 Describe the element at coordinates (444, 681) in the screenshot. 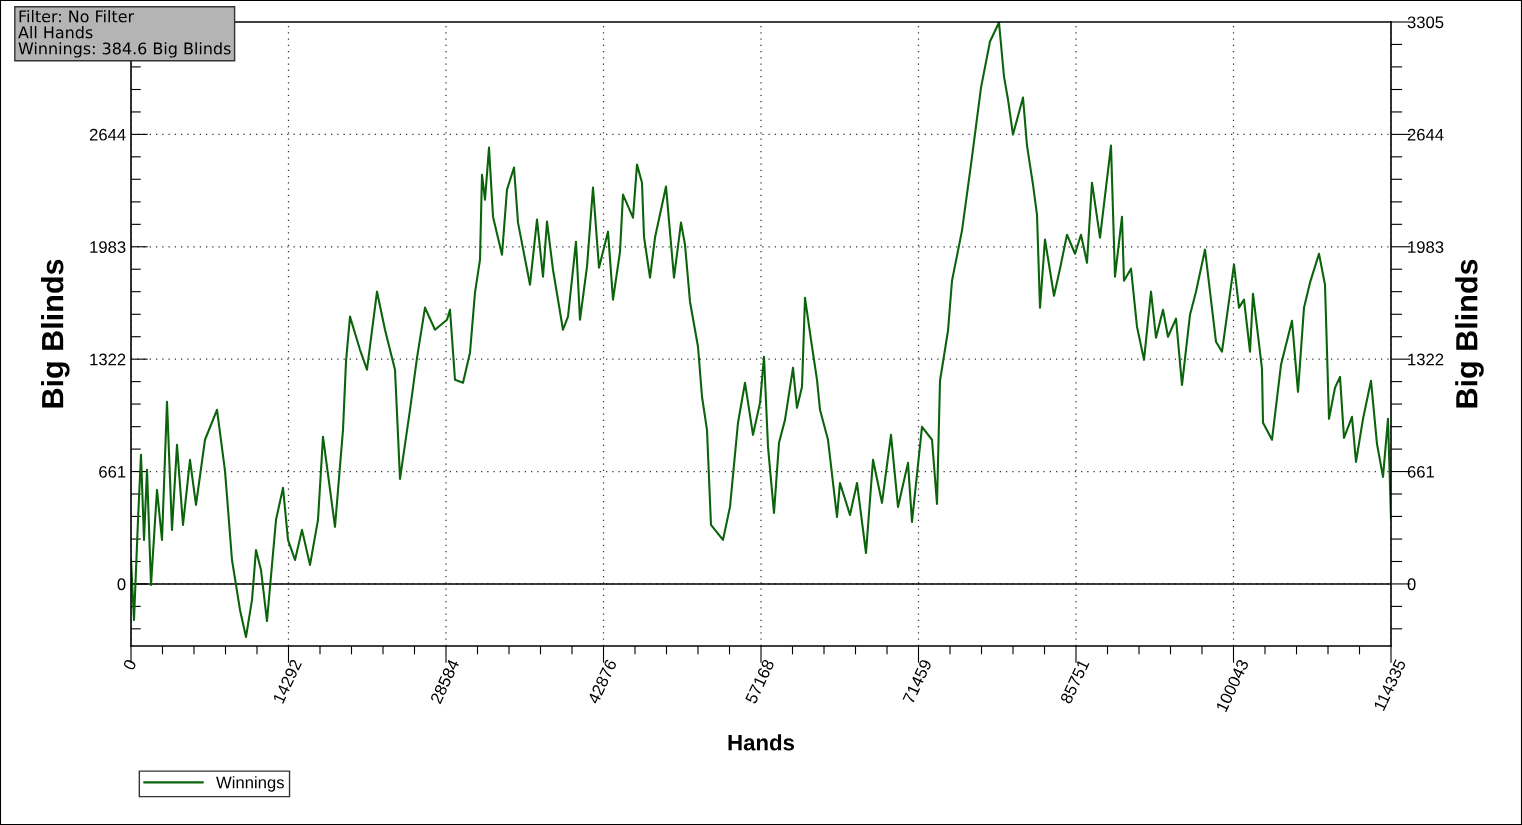

I see `x-tick-label: 28584` at that location.